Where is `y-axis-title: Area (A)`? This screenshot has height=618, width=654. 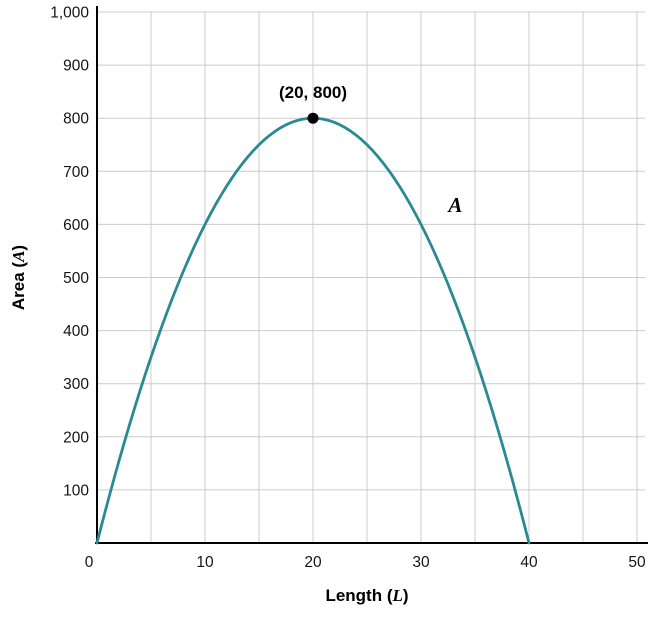
y-axis-title: Area (A) is located at coordinates (18, 277).